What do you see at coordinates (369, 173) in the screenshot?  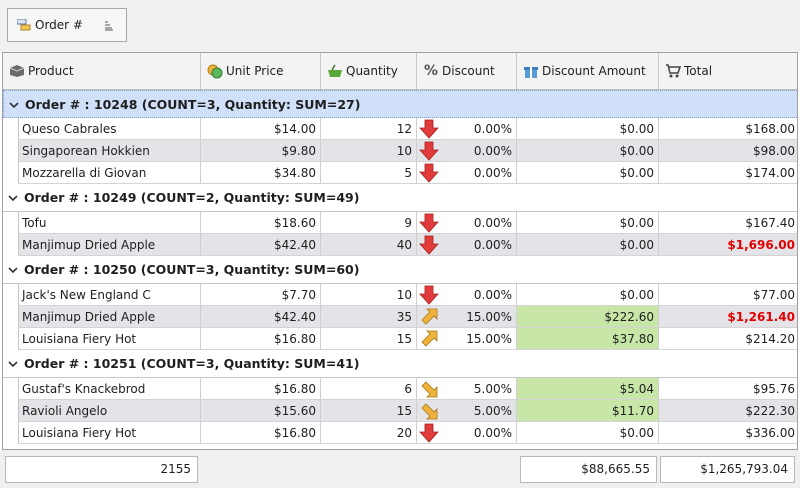 I see `cell-quantity: 5` at bounding box center [369, 173].